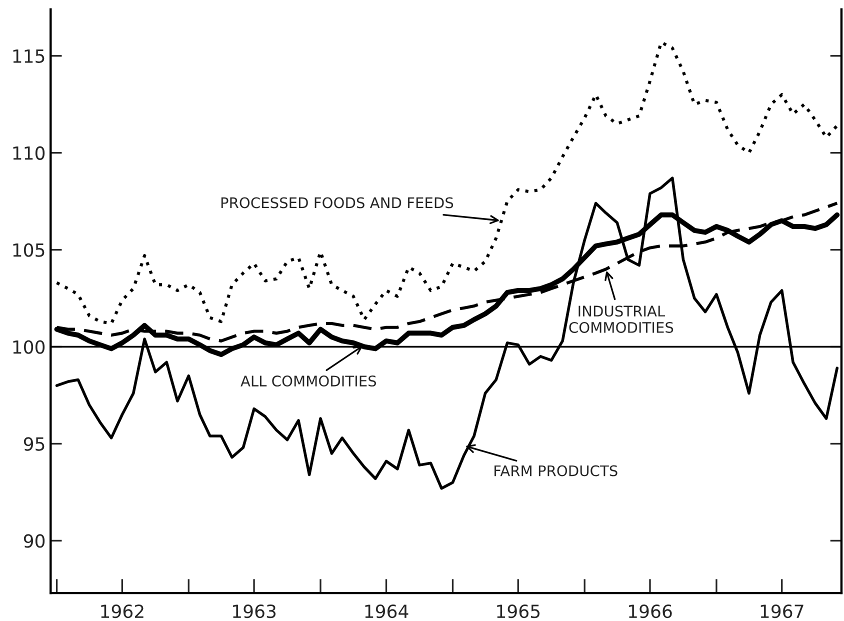 This screenshot has width=844, height=621. I want to click on annotation: FARM PRODUCTS, so click(556, 470).